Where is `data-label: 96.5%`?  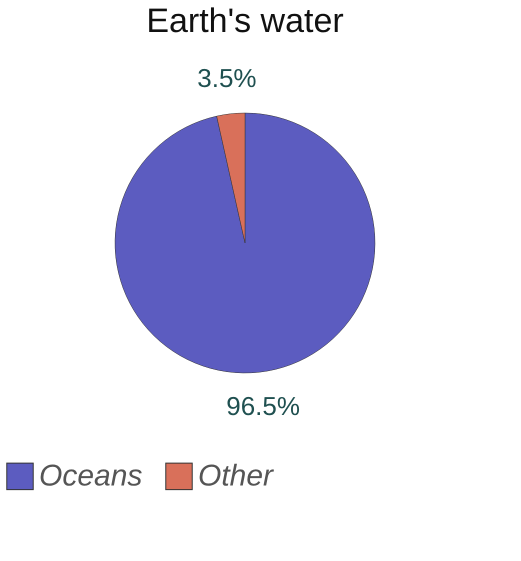 data-label: 96.5% is located at coordinates (263, 406).